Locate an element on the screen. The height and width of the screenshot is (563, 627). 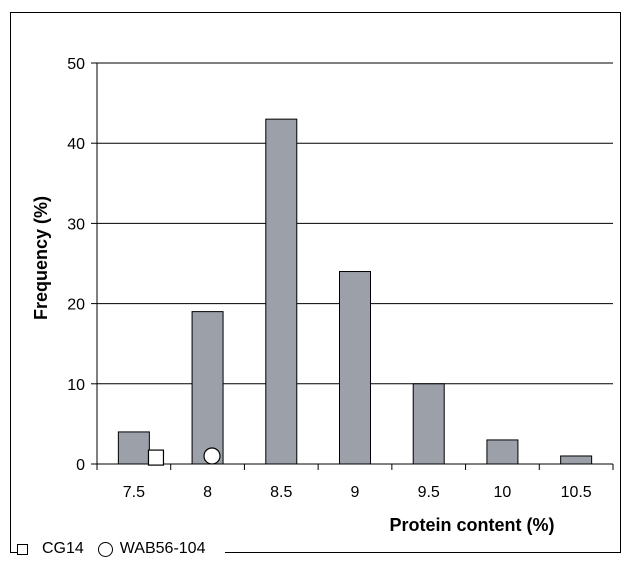
legend: CG14 WAB56-104 is located at coordinates (121, 549).